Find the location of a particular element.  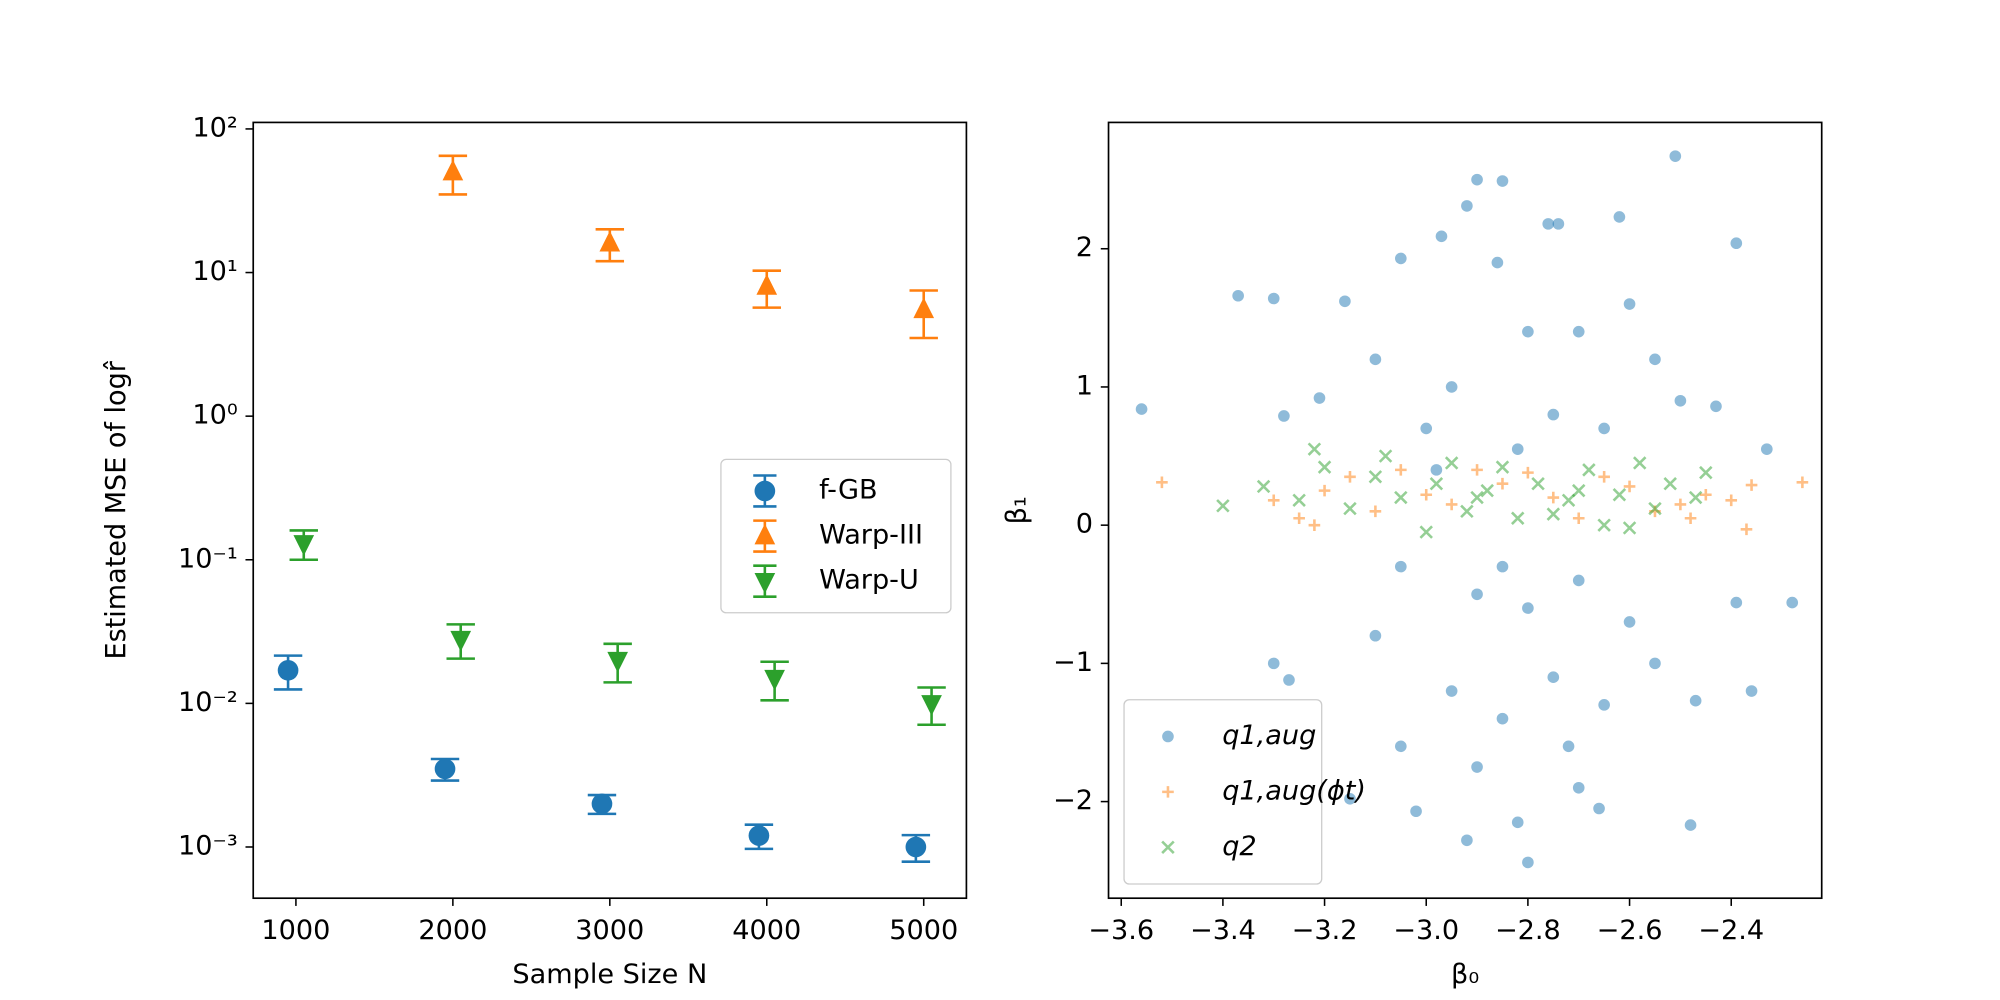

y-tick-label: 0 is located at coordinates (1084, 524).